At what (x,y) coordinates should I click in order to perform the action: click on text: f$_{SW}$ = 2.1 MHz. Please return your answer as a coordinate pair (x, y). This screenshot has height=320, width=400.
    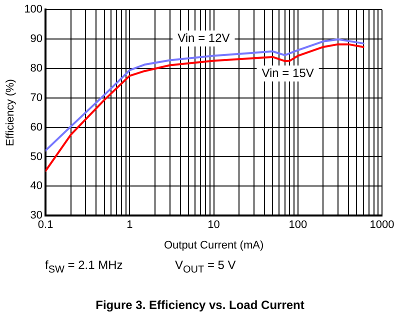
    Looking at the image, I should click on (84, 267).